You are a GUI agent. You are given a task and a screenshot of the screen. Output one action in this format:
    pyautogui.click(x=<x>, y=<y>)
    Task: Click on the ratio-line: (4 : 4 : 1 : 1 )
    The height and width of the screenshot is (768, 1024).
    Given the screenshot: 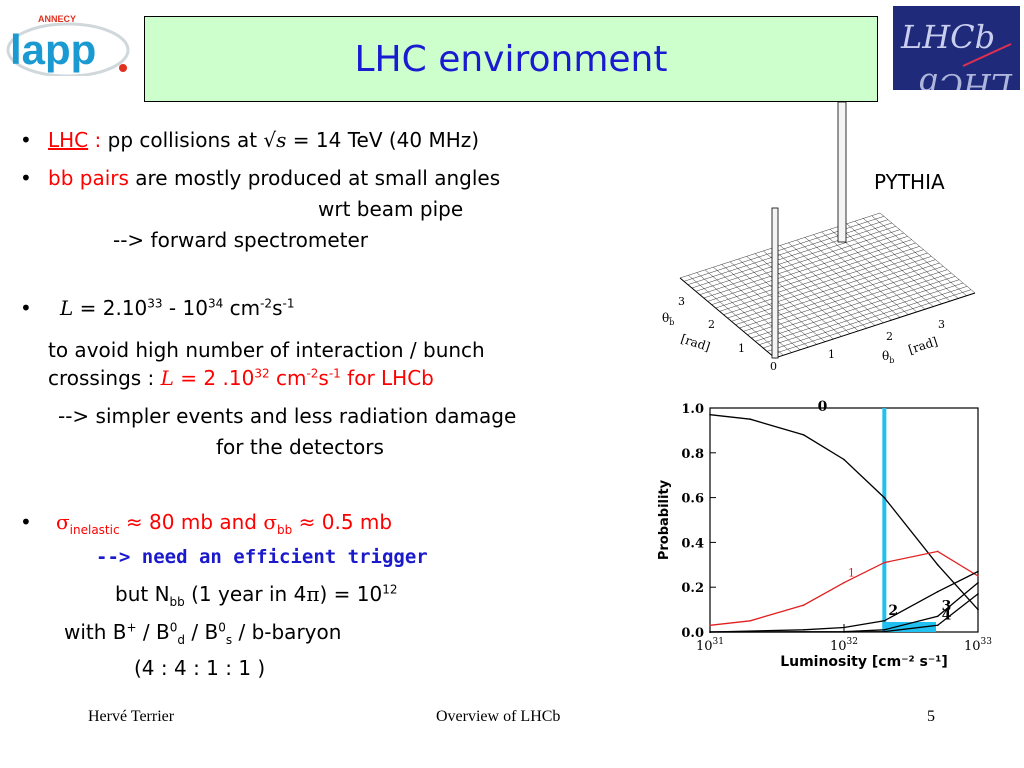 What is the action you would take?
    pyautogui.click(x=200, y=668)
    